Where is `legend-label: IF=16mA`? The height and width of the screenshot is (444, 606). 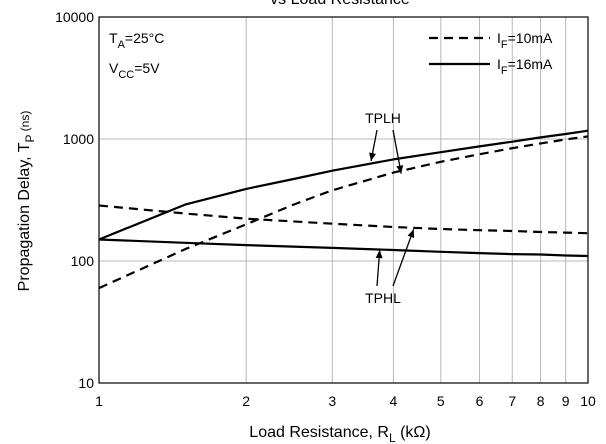 legend-label: IF=16mA is located at coordinates (525, 66).